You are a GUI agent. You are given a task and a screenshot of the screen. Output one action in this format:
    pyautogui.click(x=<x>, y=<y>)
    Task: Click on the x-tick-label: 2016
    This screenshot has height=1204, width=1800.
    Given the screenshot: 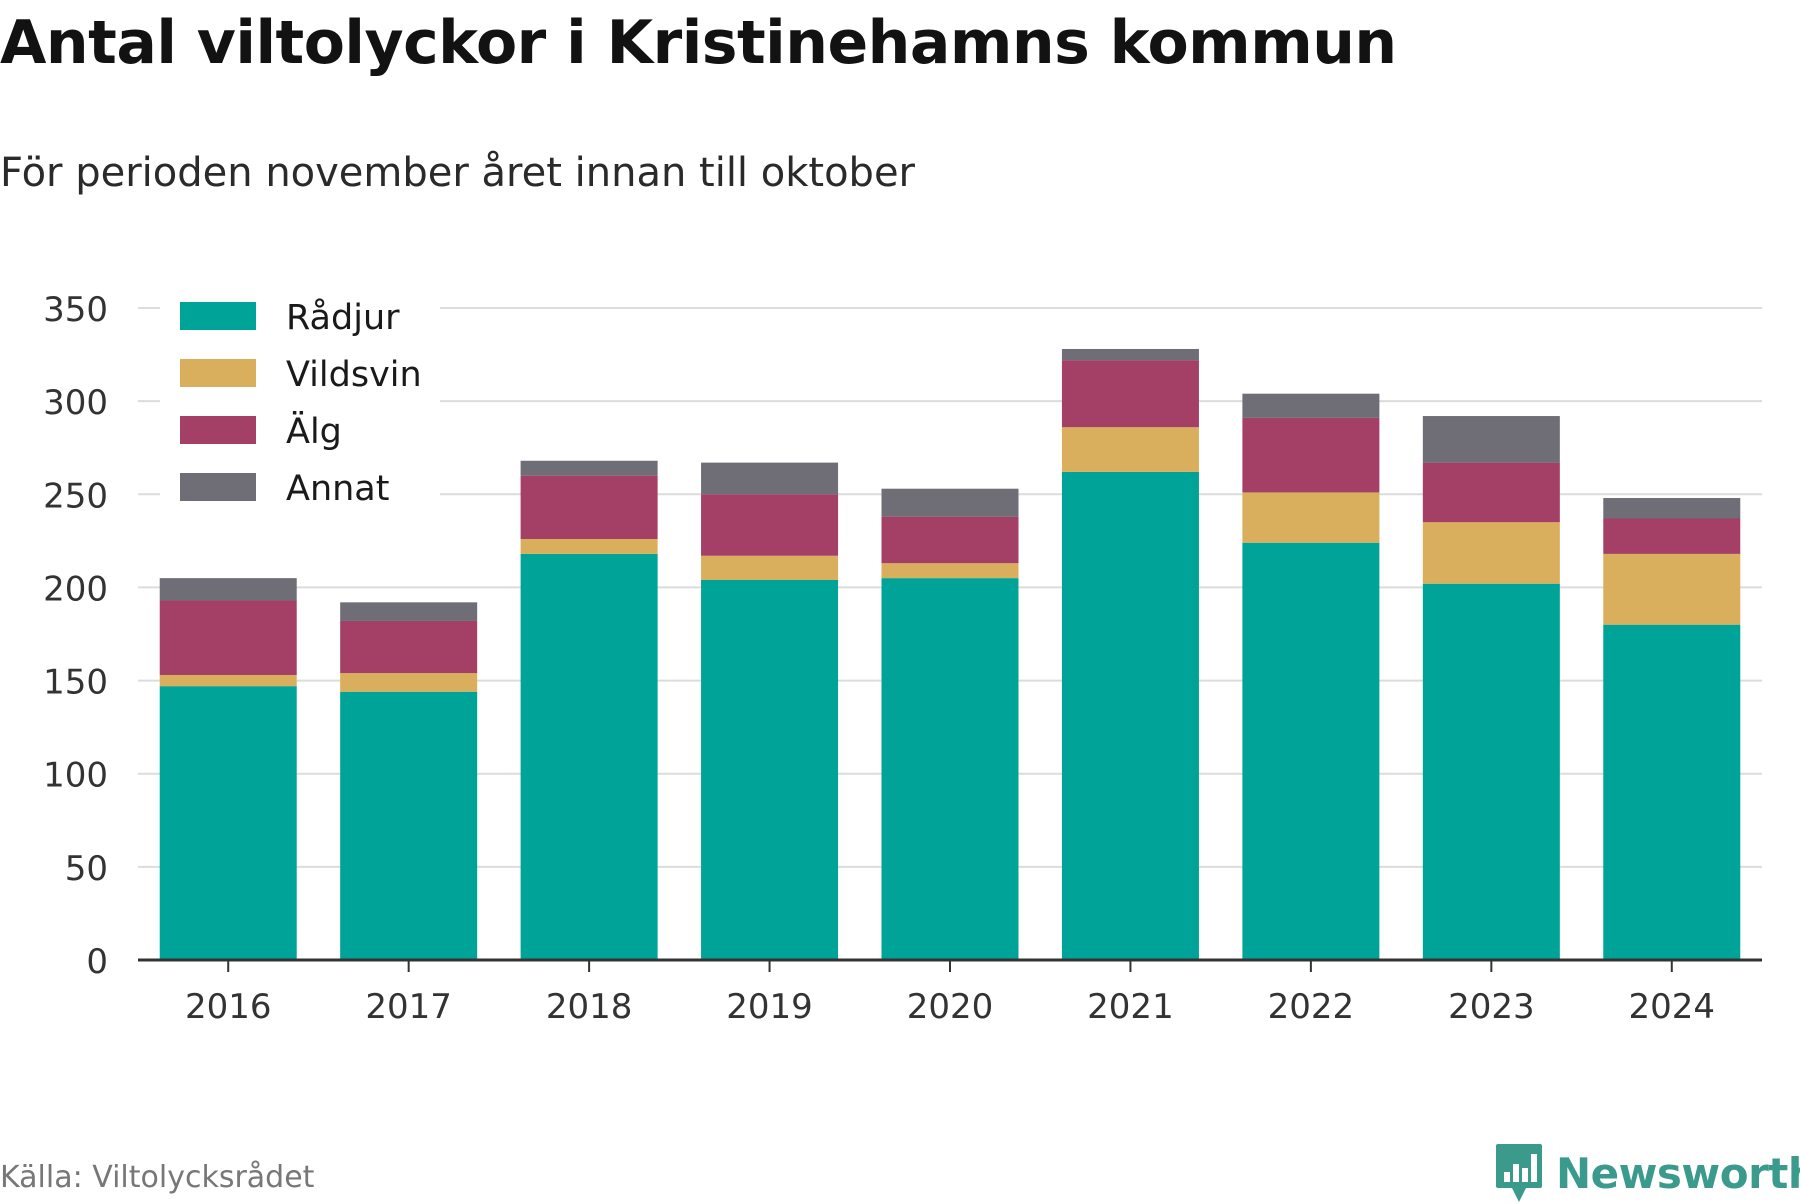 What is the action you would take?
    pyautogui.click(x=228, y=1007)
    